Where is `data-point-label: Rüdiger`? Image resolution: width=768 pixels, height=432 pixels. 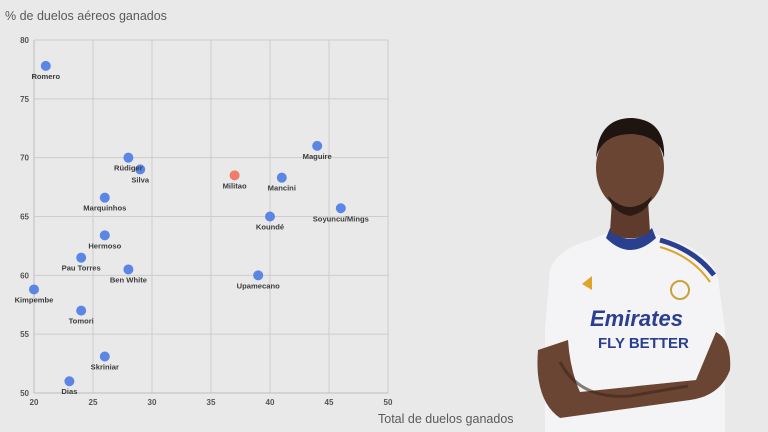 data-point-label: Rüdiger is located at coordinates (128, 168).